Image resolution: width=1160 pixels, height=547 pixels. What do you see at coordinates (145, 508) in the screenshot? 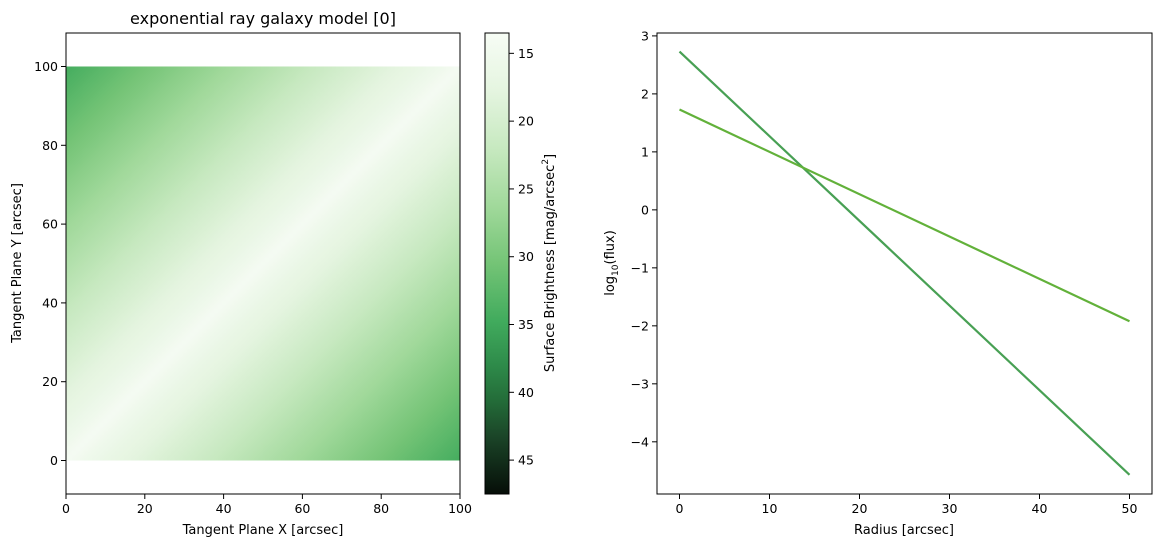
I see `heatmap-x-tick-label: 20` at bounding box center [145, 508].